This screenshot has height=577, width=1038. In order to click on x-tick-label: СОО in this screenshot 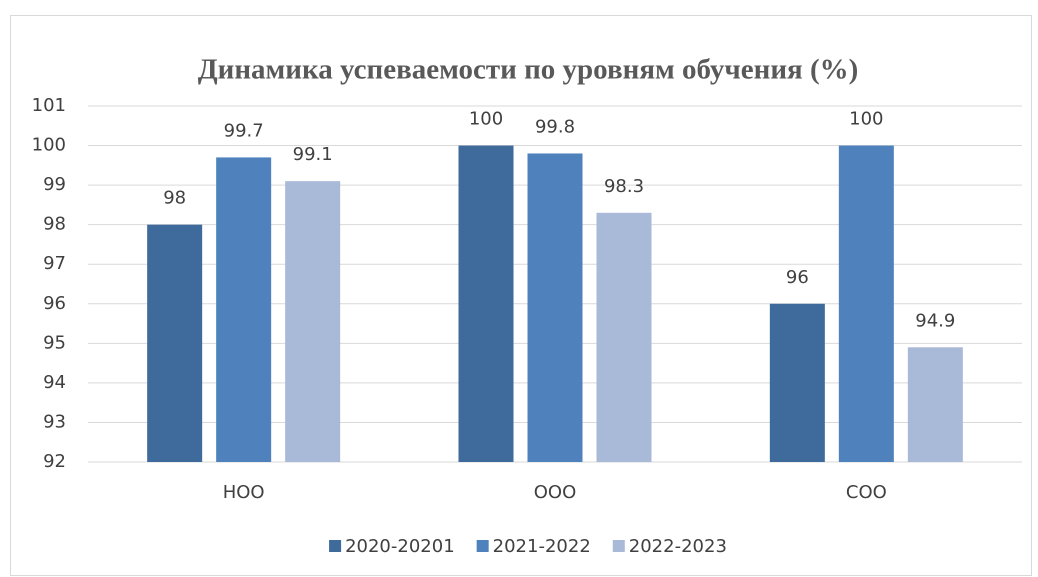, I will do `click(866, 492)`.